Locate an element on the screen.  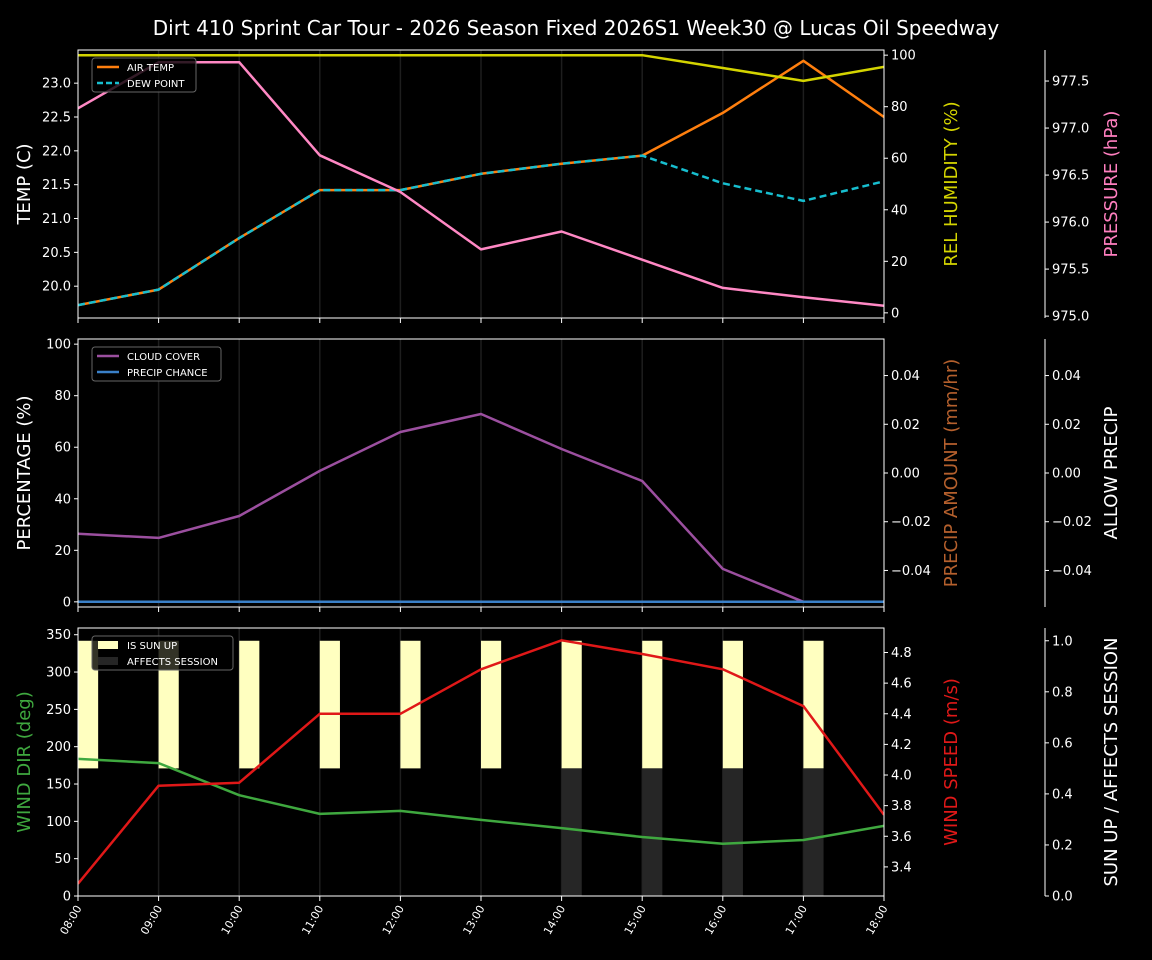
legend: IS SUN UP AFFECTS SESSION is located at coordinates (162, 653).